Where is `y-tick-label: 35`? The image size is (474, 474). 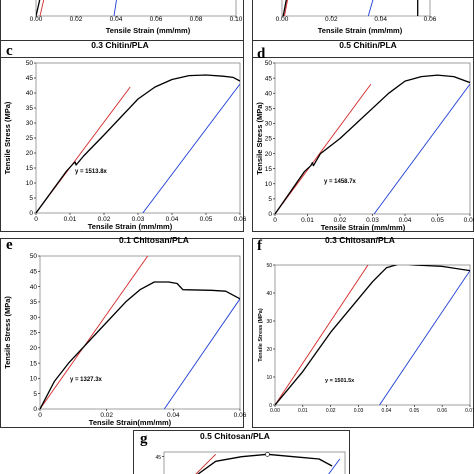 y-tick-label: 35 is located at coordinates (269, 109).